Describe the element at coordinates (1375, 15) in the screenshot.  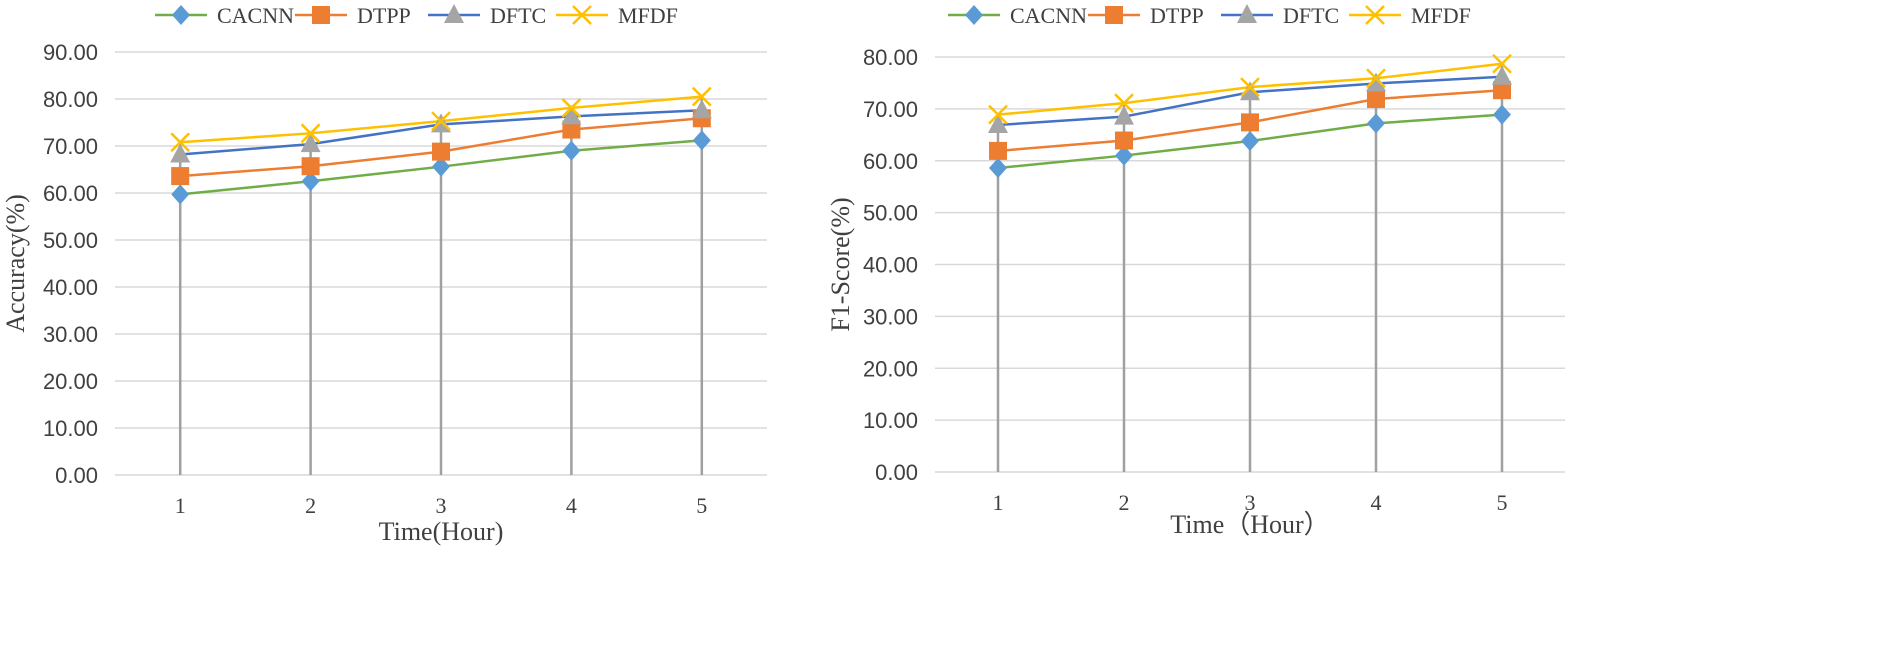
I see `legend-marker-mfdf` at that location.